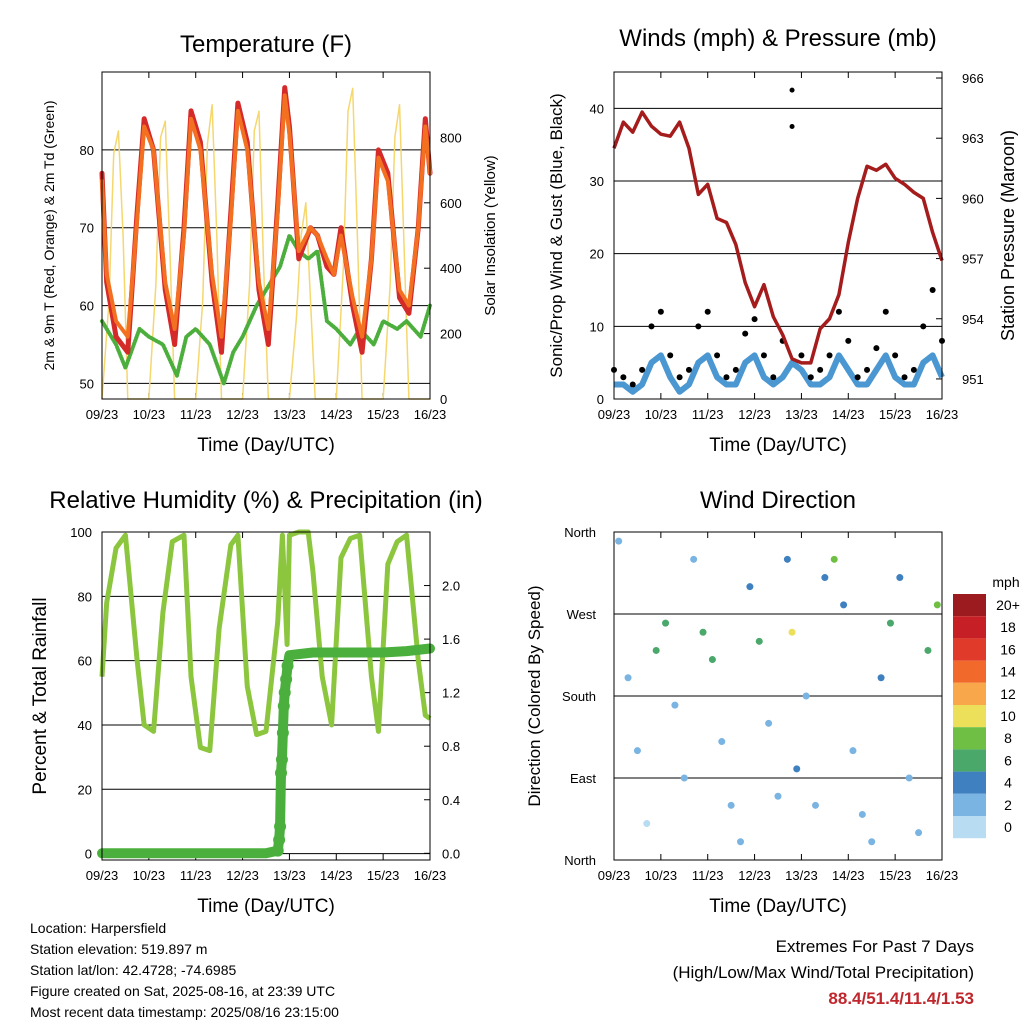  Describe the element at coordinates (451, 268) in the screenshot. I see `y2-tick-label: 400` at that location.